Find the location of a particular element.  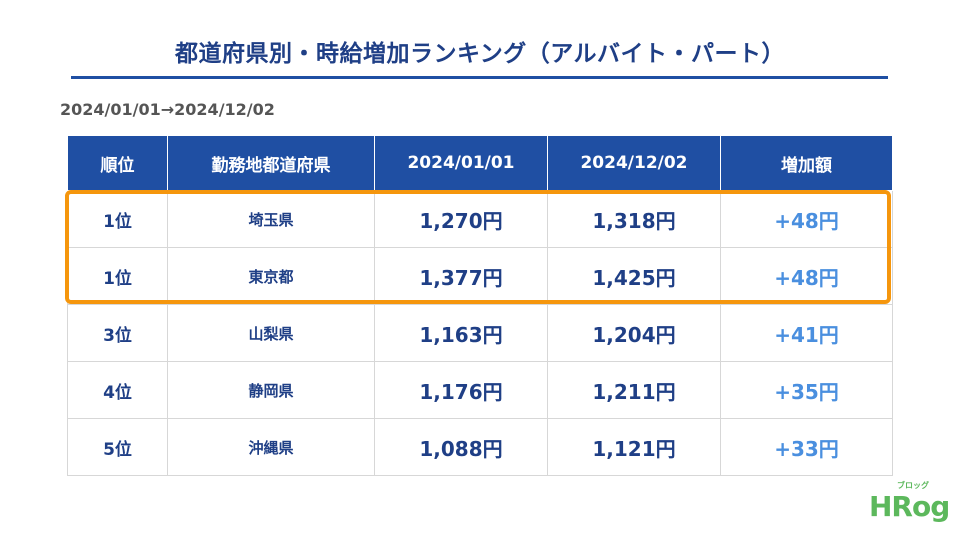

title-underline is located at coordinates (479, 77).